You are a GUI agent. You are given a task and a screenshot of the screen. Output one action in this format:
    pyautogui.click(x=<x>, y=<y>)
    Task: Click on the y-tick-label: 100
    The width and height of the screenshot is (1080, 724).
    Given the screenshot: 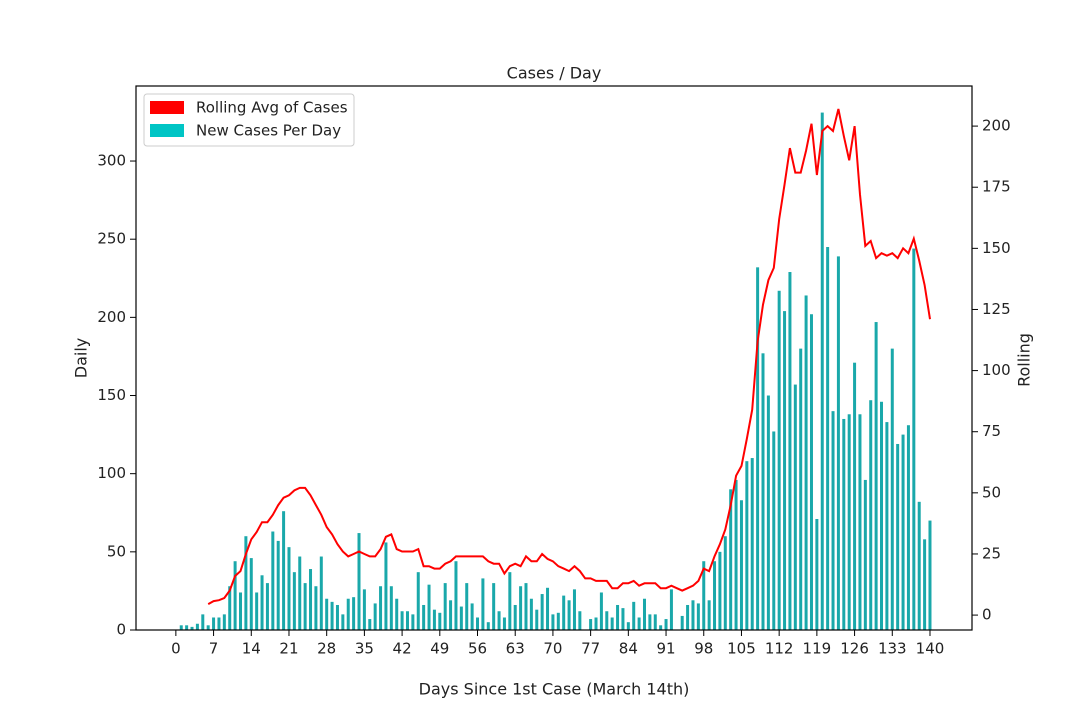 What is the action you would take?
    pyautogui.click(x=111, y=473)
    